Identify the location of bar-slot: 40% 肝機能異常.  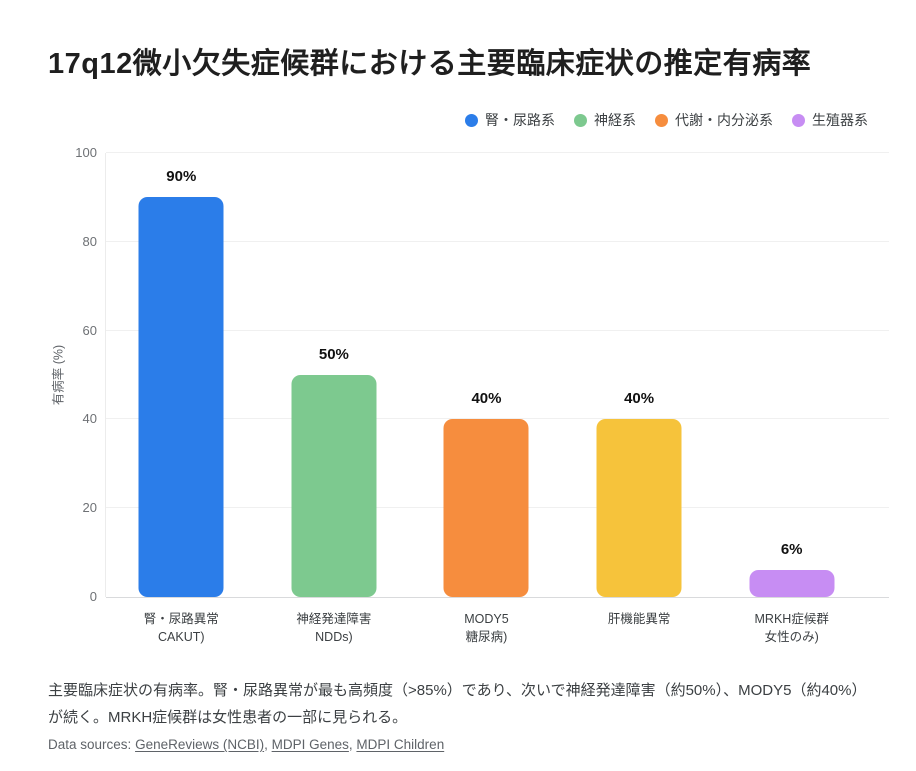
(639, 389).